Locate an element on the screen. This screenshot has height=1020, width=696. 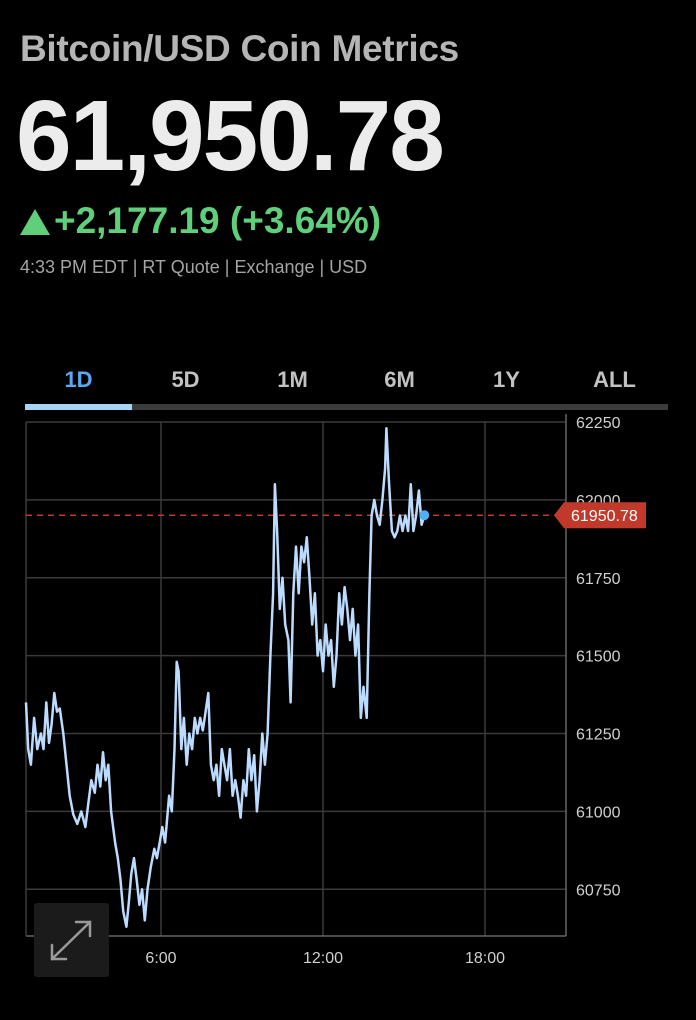
quote-meta: 4:33 PM EDT | RT Quote | Exchange | USD is located at coordinates (194, 267).